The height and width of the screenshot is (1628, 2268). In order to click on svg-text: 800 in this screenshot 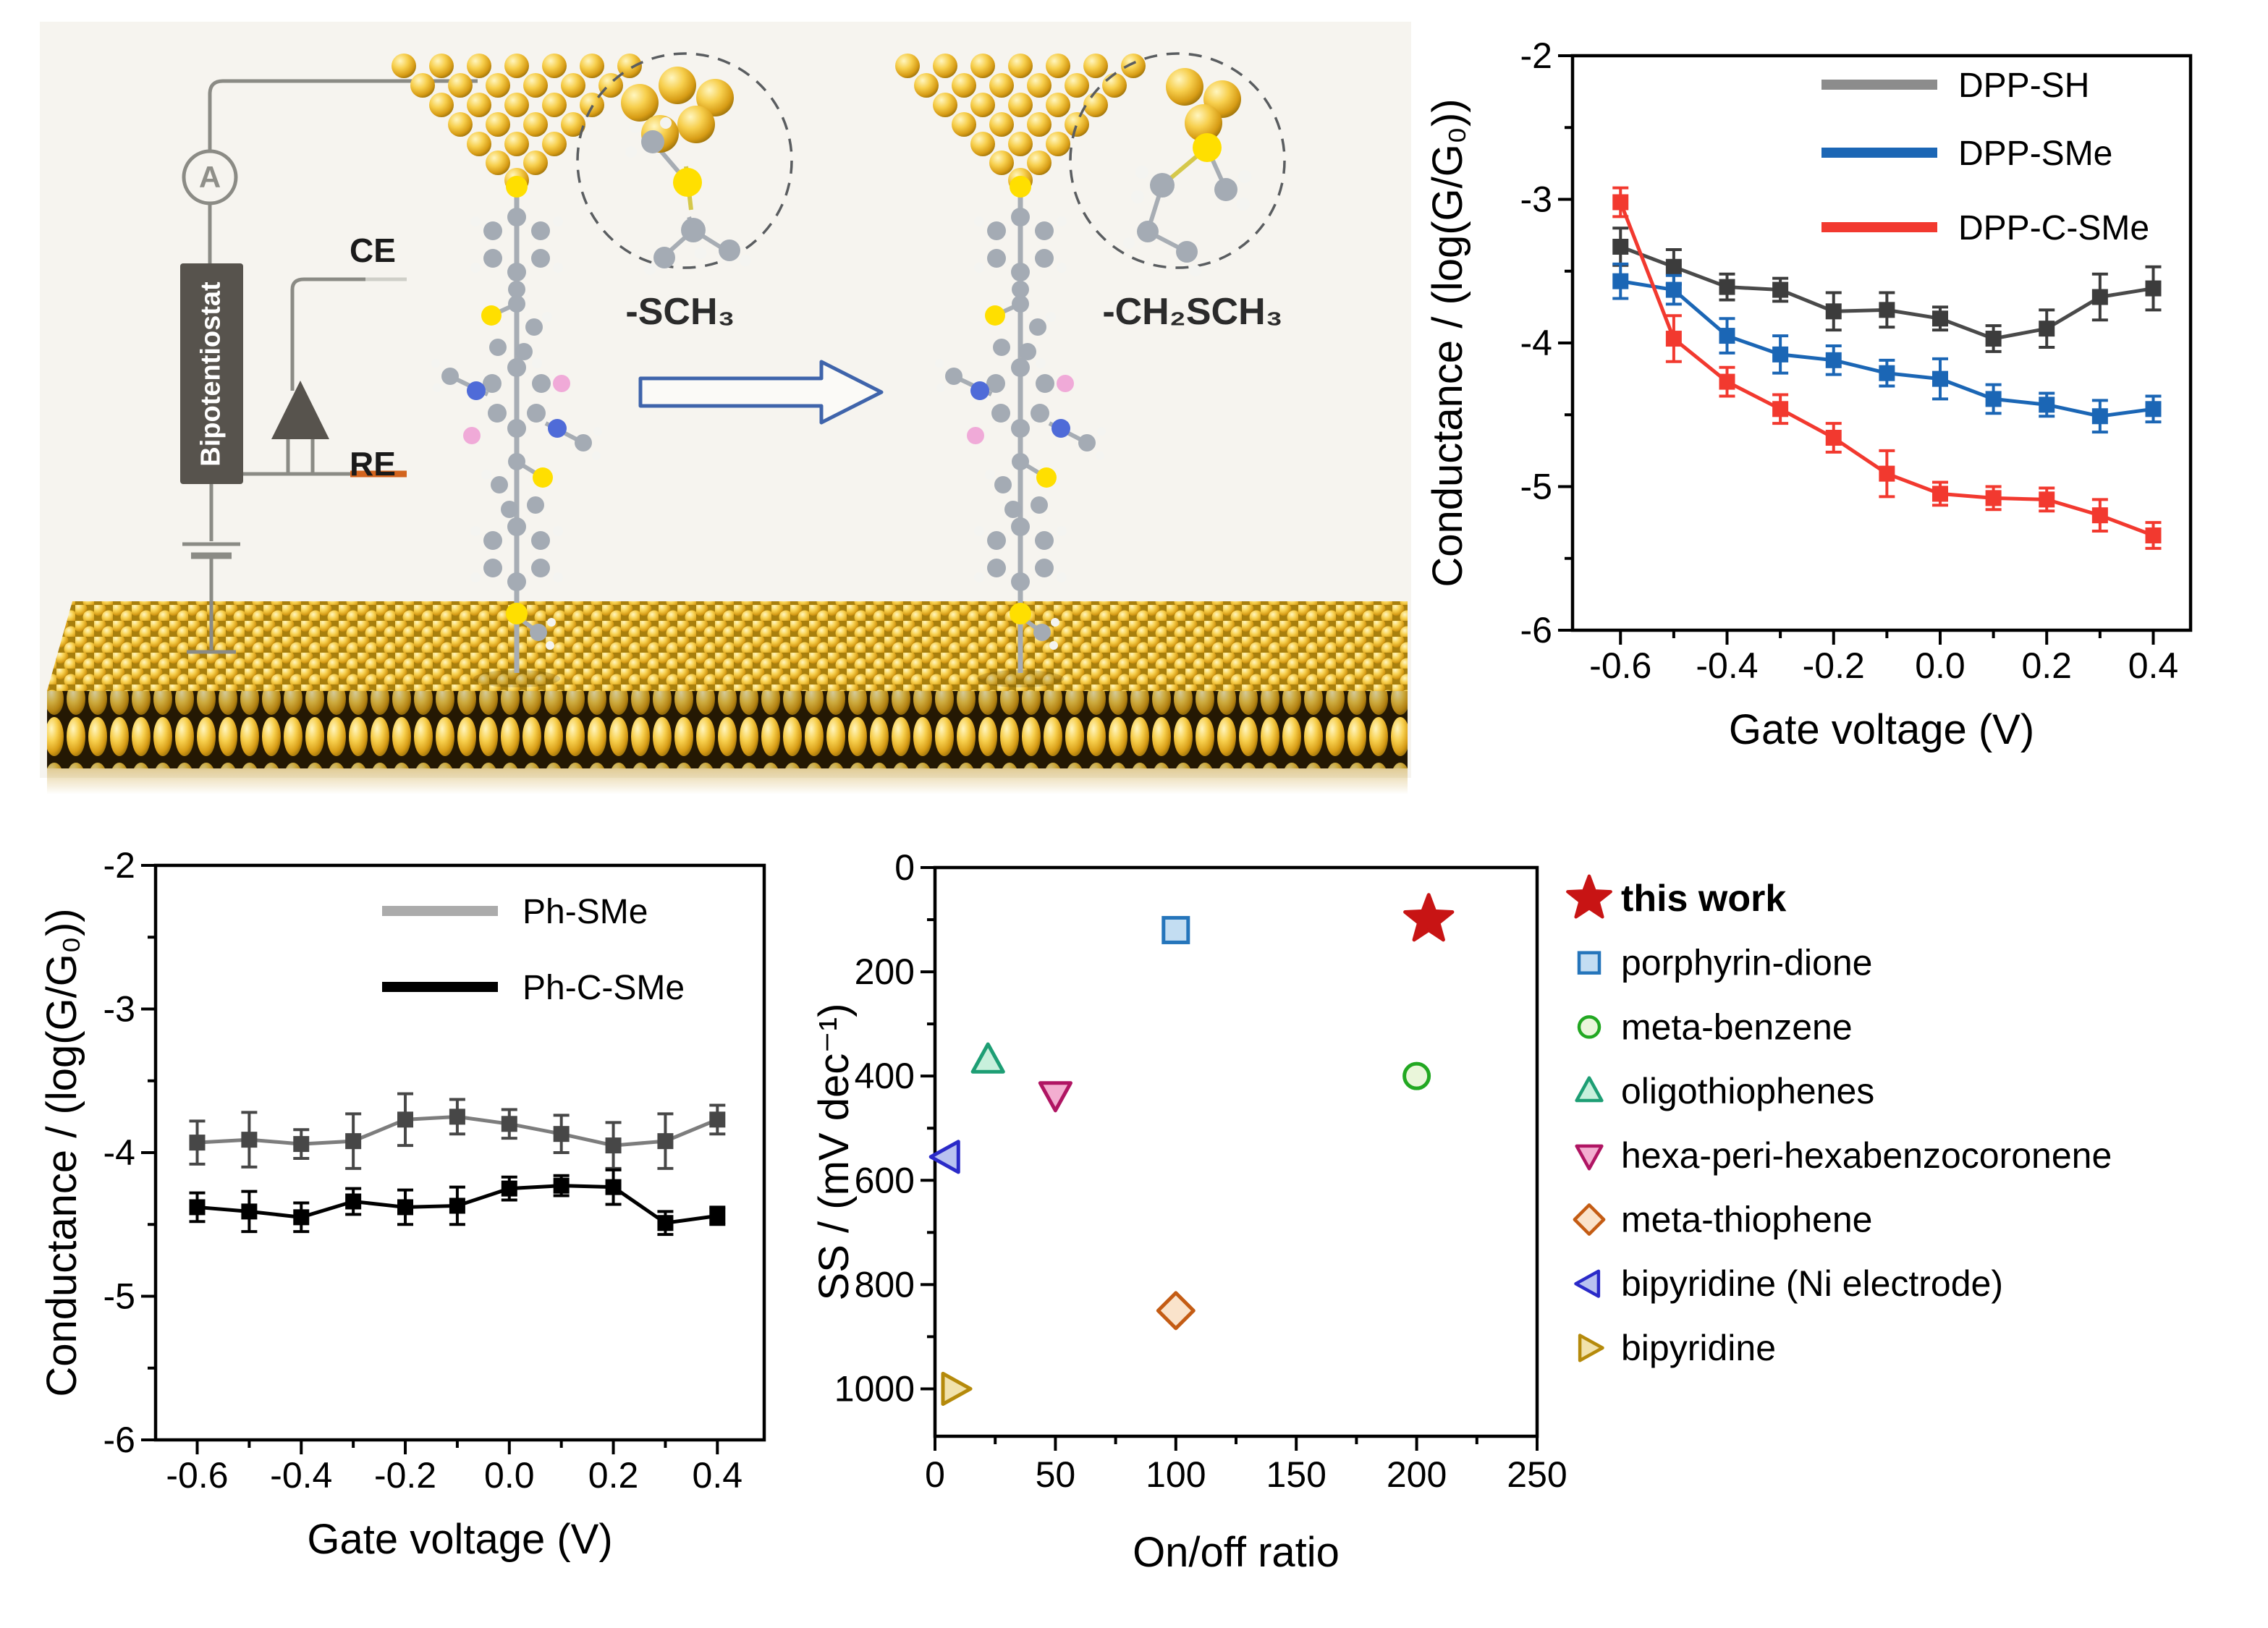, I will do `click(885, 1284)`.